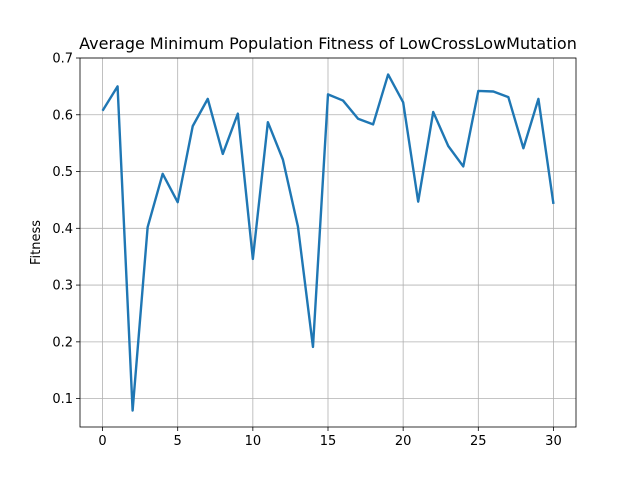 This screenshot has width=640, height=480. Describe the element at coordinates (62, 59) in the screenshot. I see `y-tick-label: 0.7` at that location.